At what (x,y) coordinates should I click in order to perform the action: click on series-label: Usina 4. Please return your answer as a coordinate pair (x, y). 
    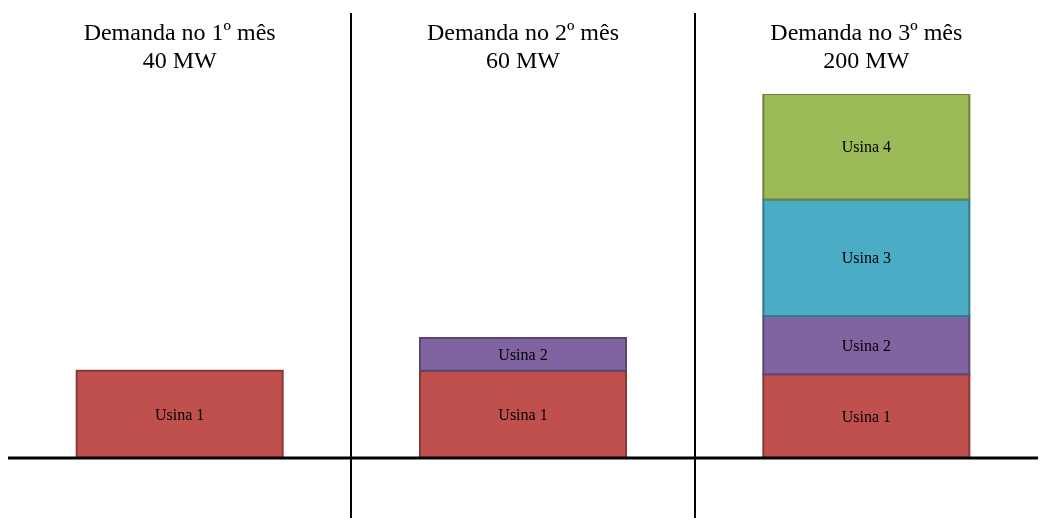
    Looking at the image, I should click on (866, 147).